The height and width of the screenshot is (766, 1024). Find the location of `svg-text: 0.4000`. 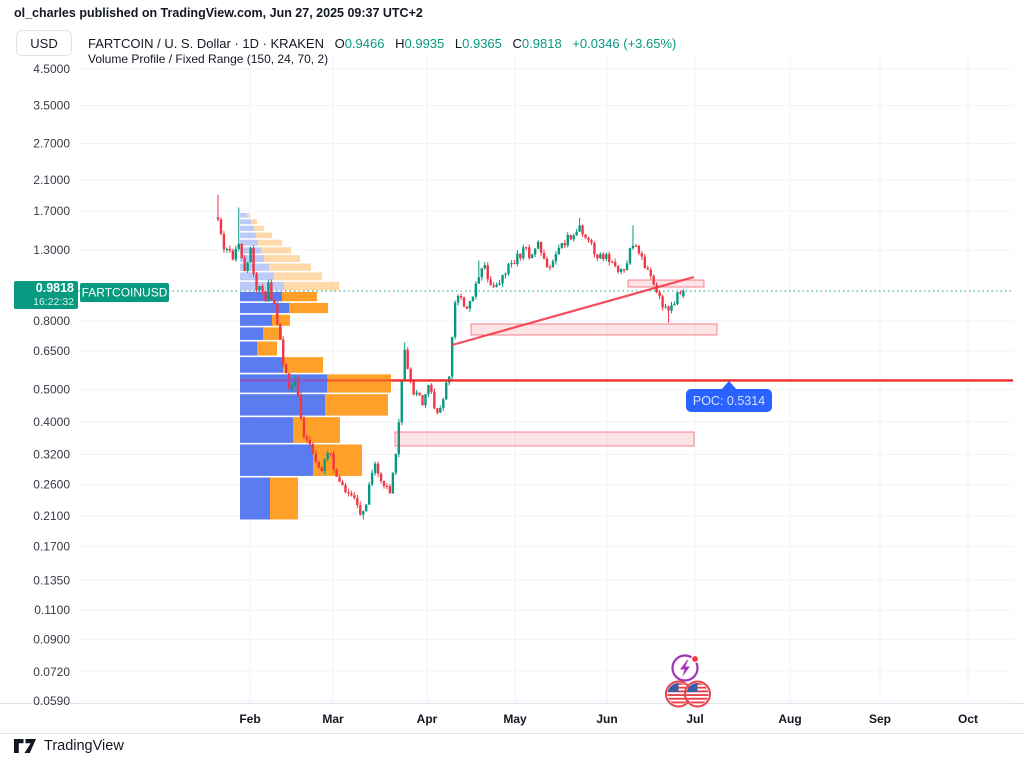

svg-text: 0.4000 is located at coordinates (51, 422).